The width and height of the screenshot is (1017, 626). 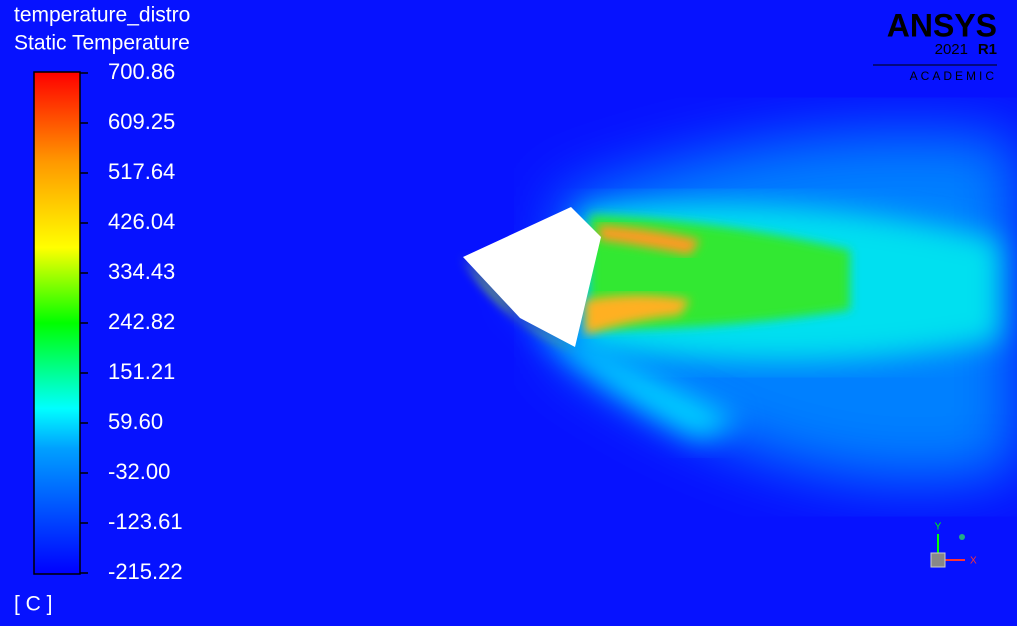 What do you see at coordinates (973, 561) in the screenshot?
I see `triad-x: X` at bounding box center [973, 561].